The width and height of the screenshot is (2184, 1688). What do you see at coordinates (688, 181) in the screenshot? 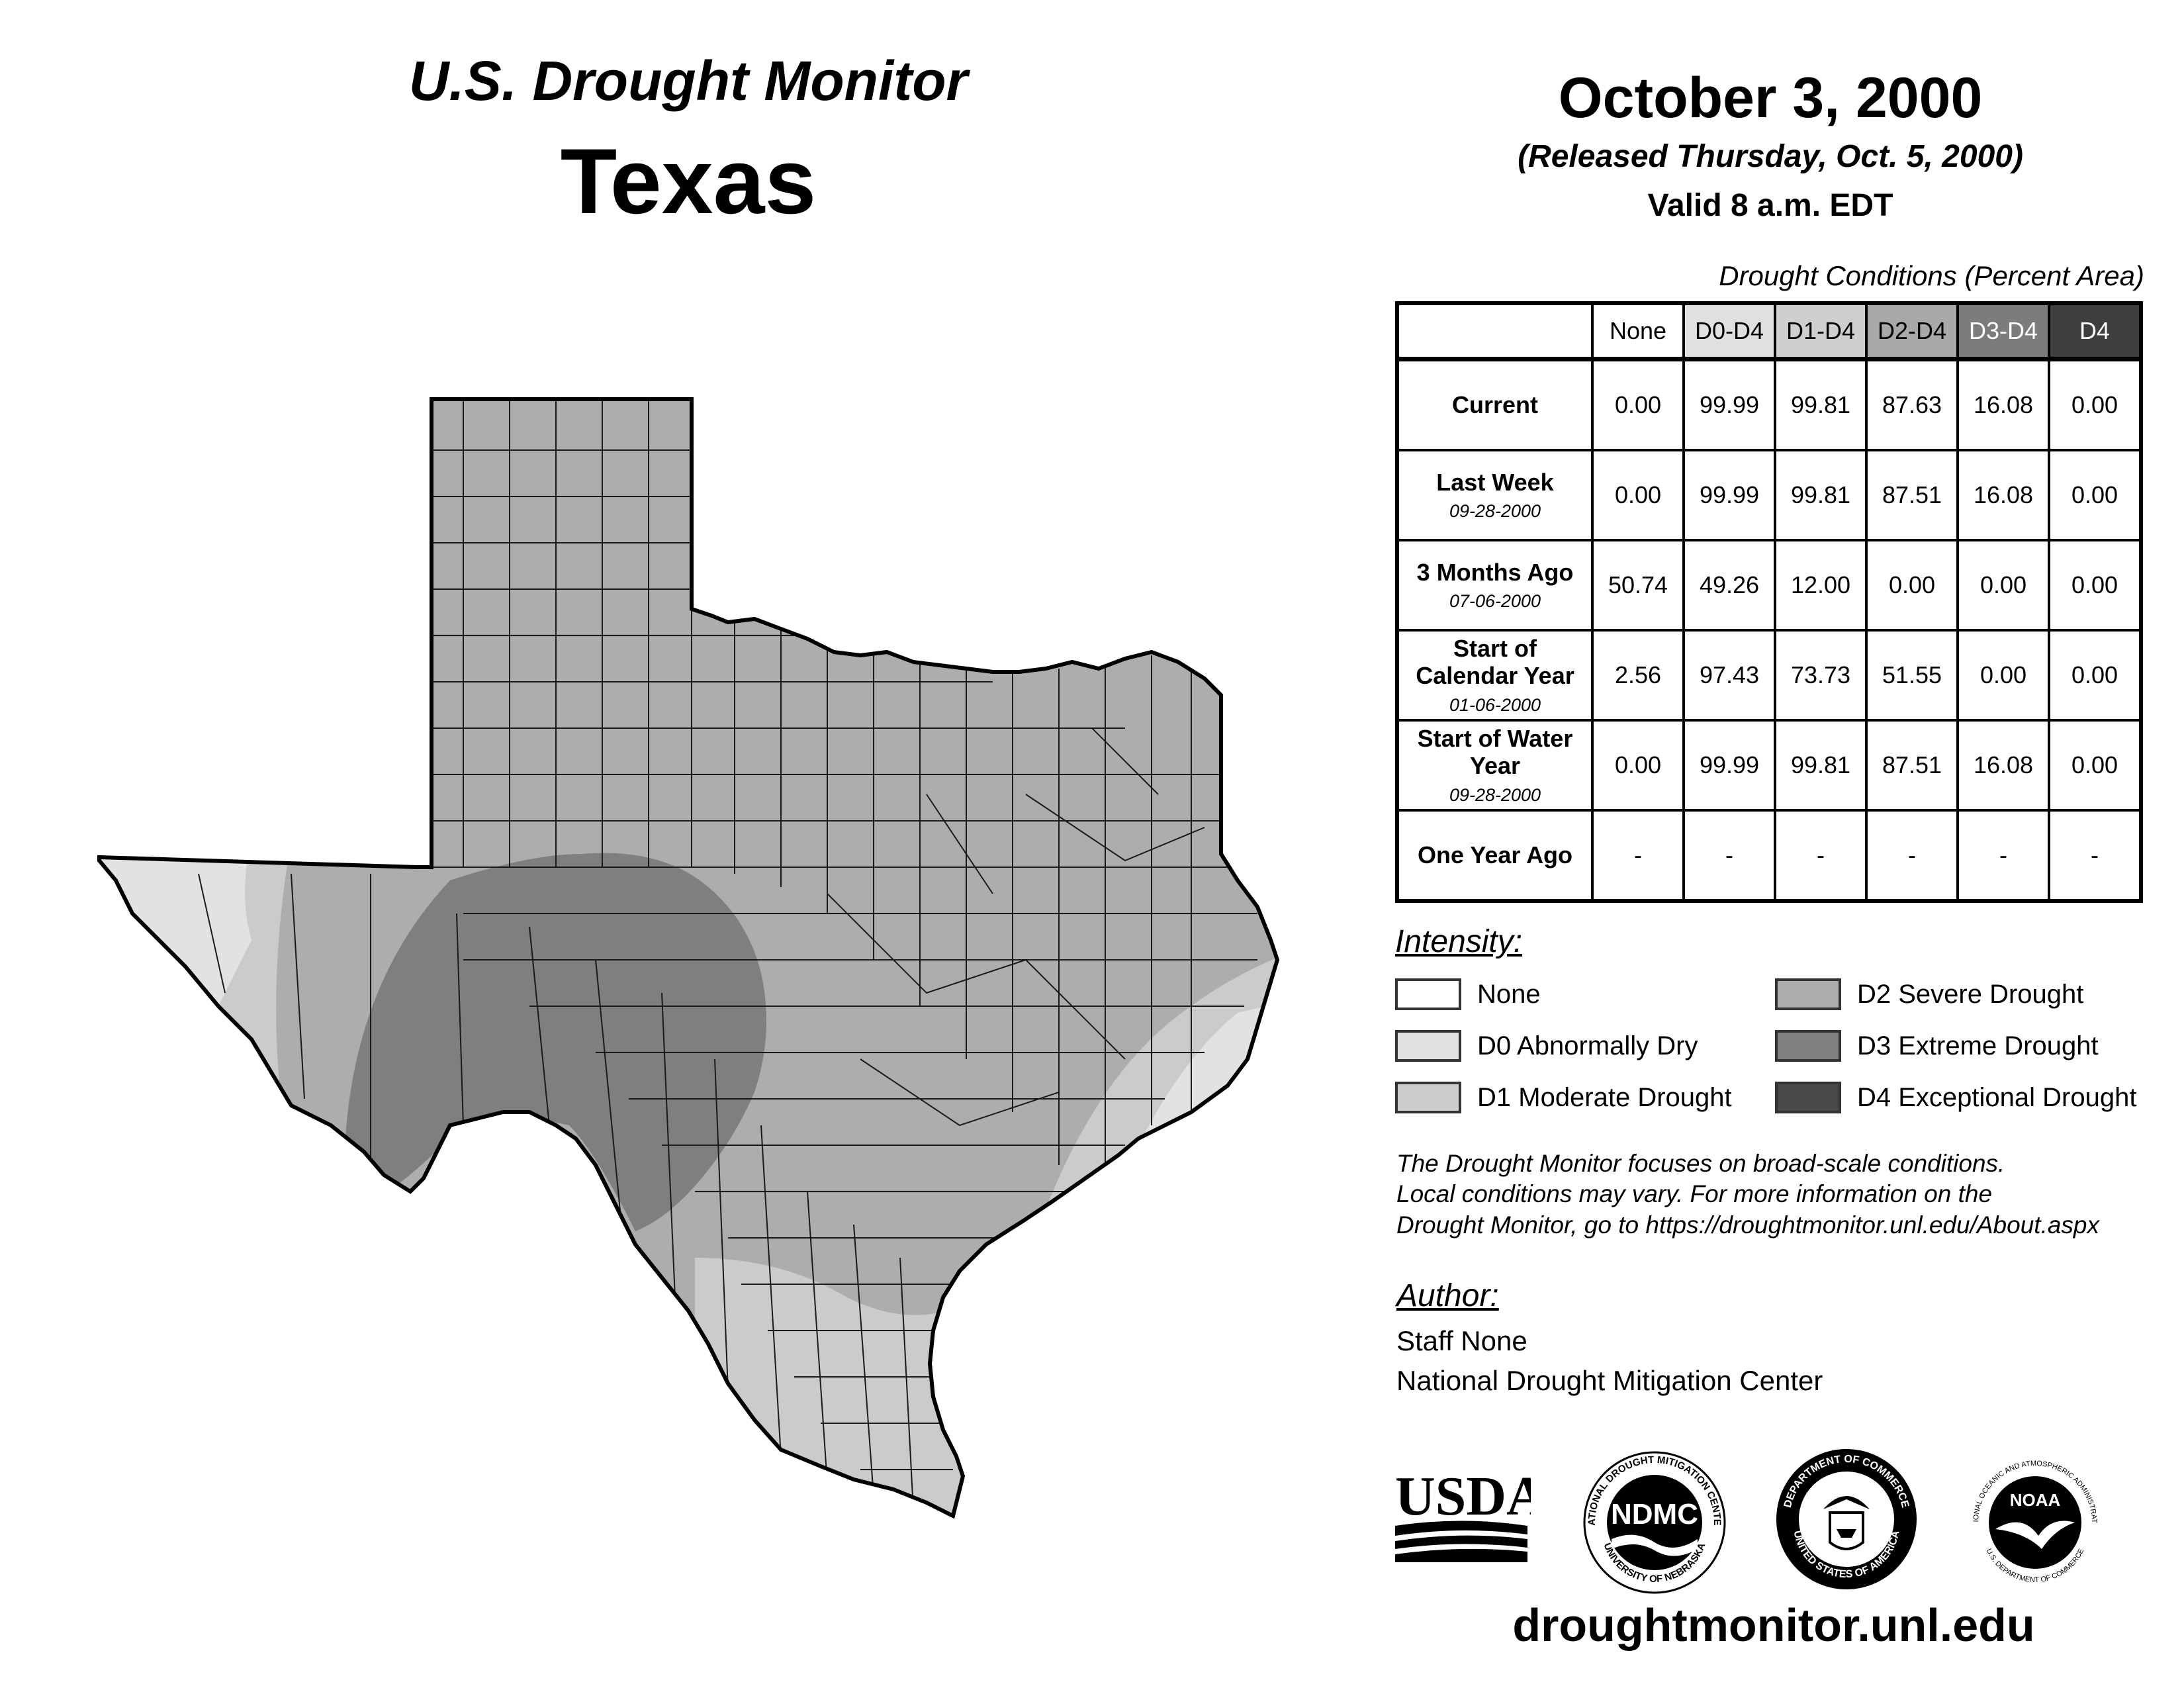
I see `state-title: Texas` at bounding box center [688, 181].